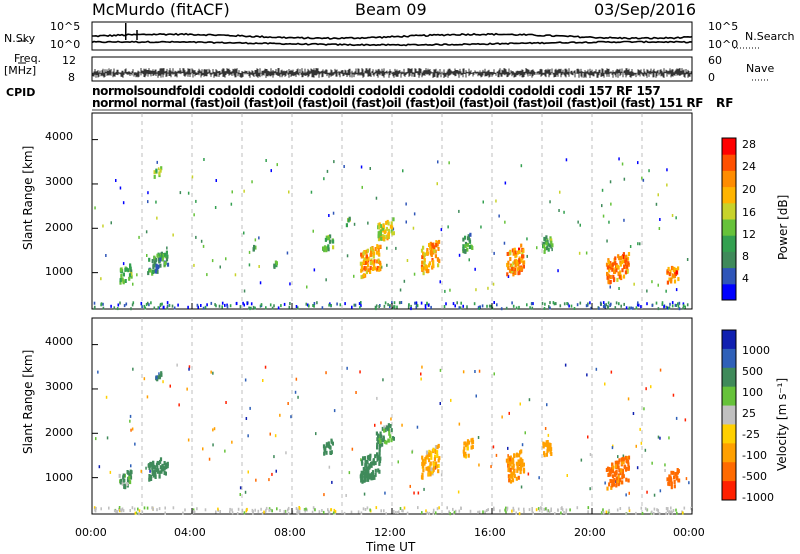 This screenshot has height=554, width=800. I want to click on power-cbar-tick-8: 8, so click(745, 256).